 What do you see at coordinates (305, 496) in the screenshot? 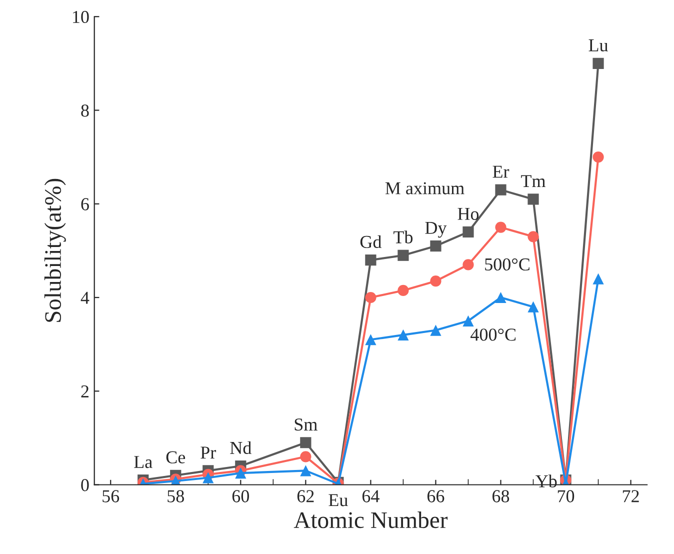
I see `x-tick-label: 62` at bounding box center [305, 496].